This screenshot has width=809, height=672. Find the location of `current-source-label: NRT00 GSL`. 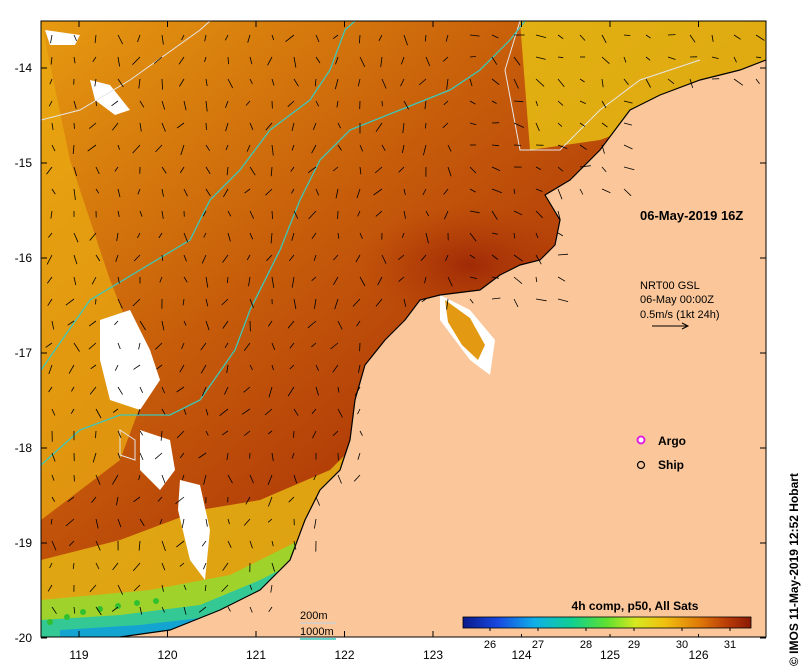

current-source-label: NRT00 GSL is located at coordinates (670, 286).